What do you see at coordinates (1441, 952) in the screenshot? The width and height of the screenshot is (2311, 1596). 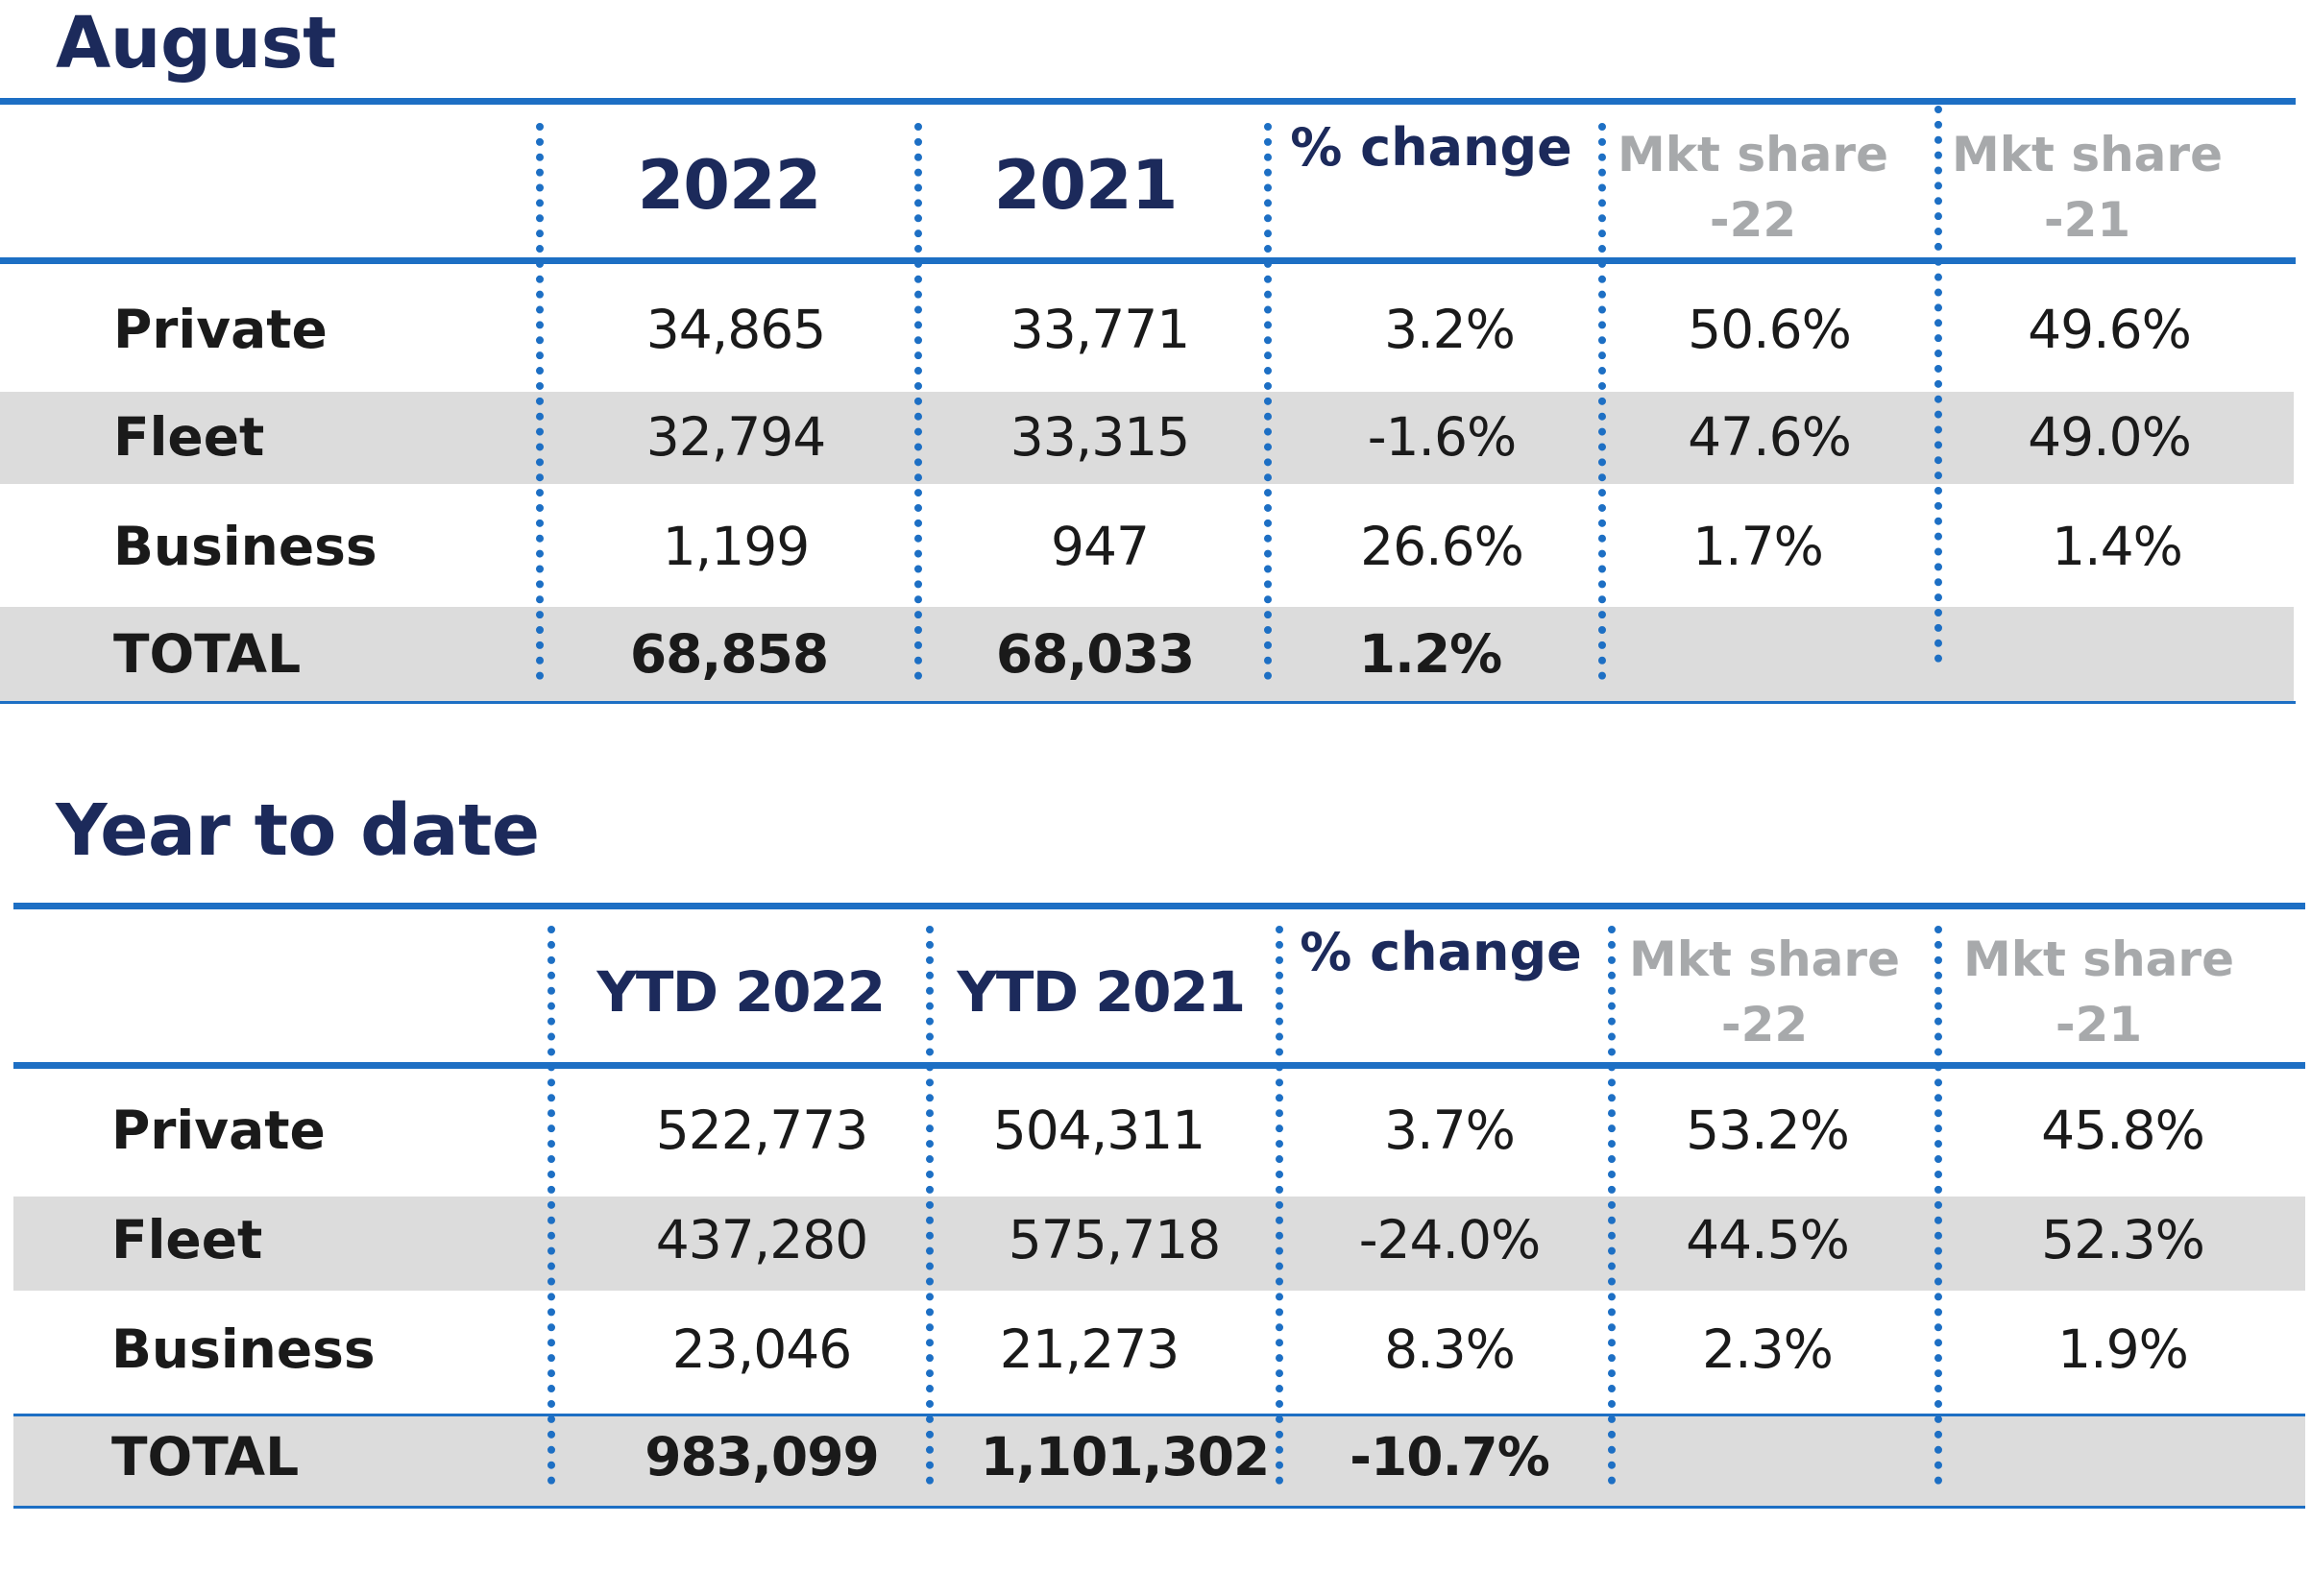 I see `ytd-header-change: % change` at bounding box center [1441, 952].